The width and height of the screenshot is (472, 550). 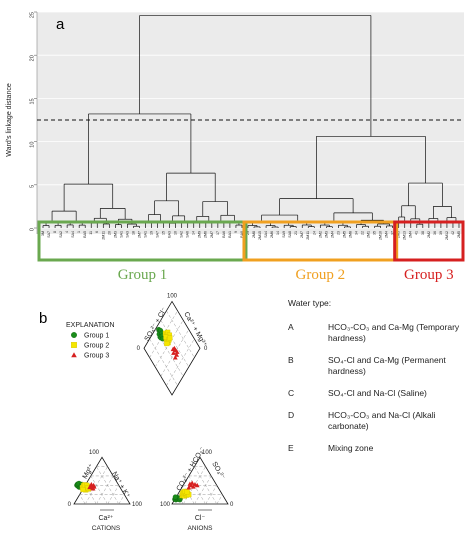 What do you see at coordinates (435, 233) in the screenshot?
I see `leaf-label: 36` at bounding box center [435, 233].